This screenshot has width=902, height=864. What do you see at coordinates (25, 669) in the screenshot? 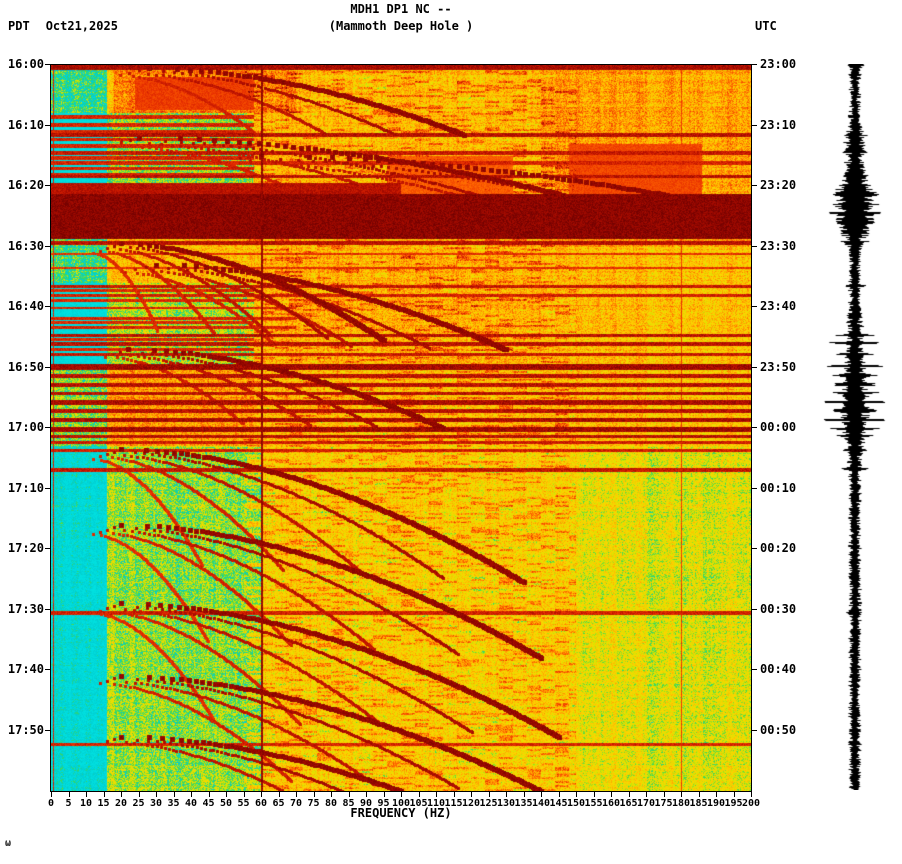
I see `left-time-label: 17:40` at bounding box center [25, 669].